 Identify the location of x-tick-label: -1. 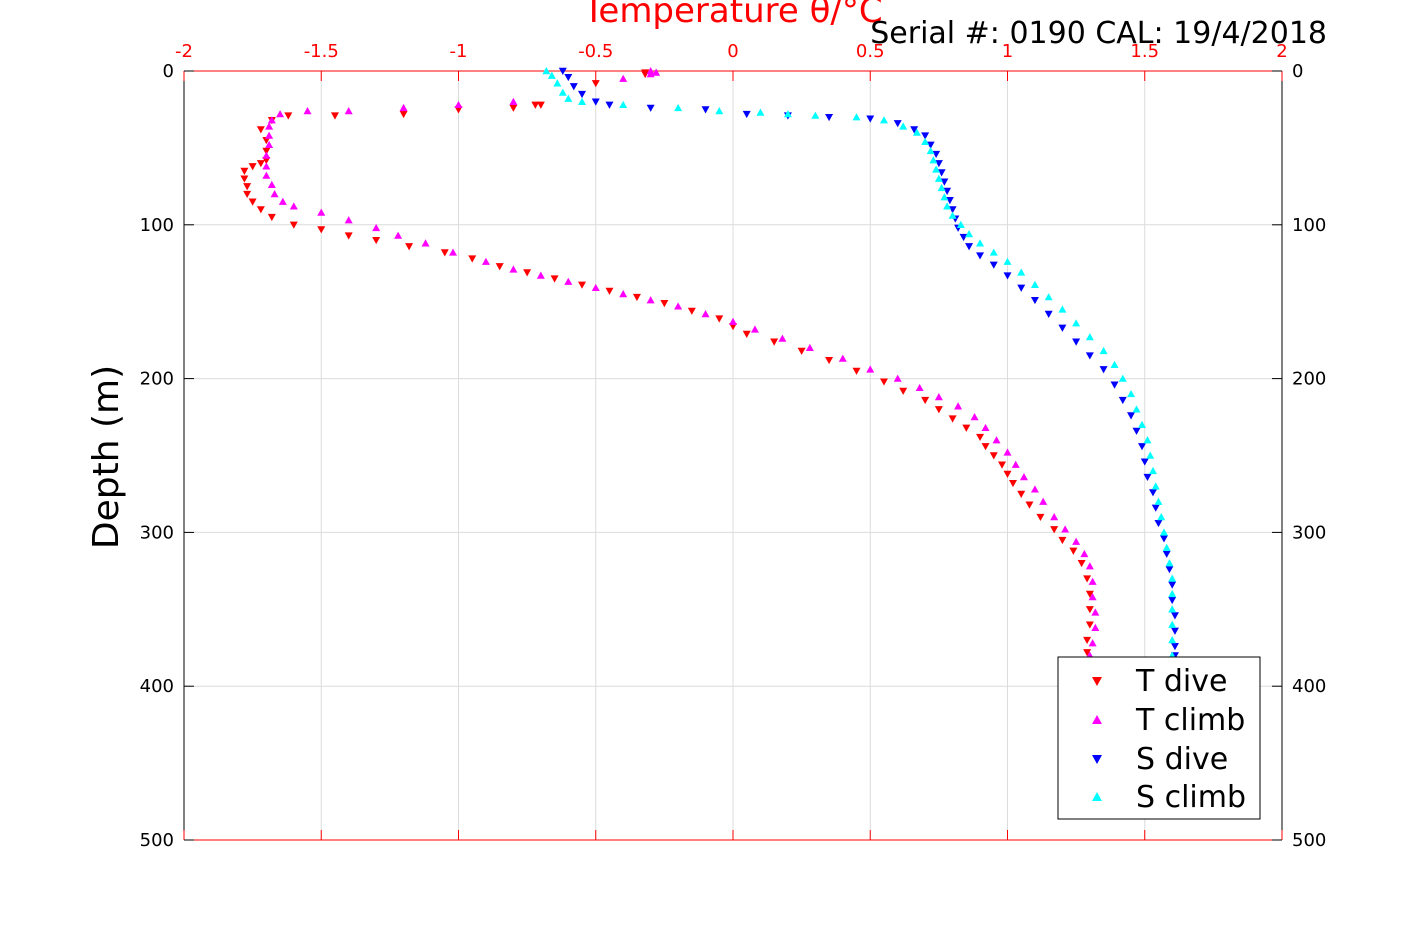
(459, 51).